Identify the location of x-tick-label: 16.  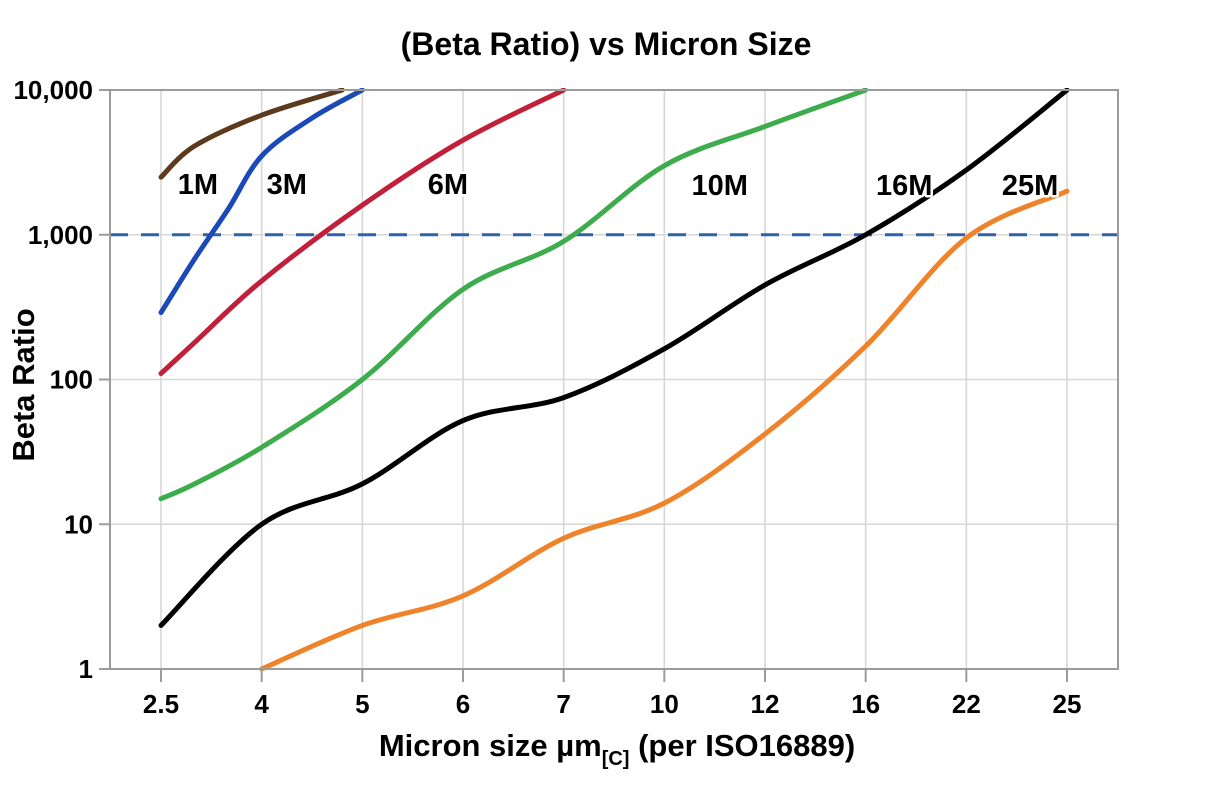
(865, 704).